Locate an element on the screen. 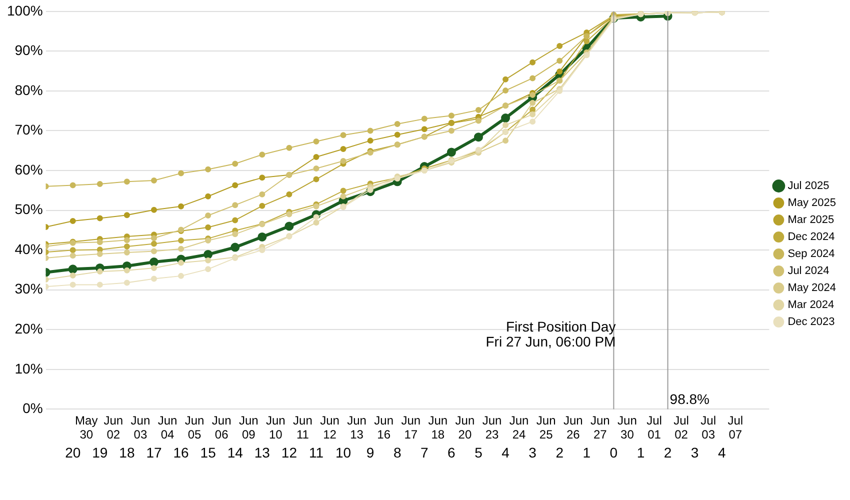  legend-label: May 2024 is located at coordinates (812, 288).